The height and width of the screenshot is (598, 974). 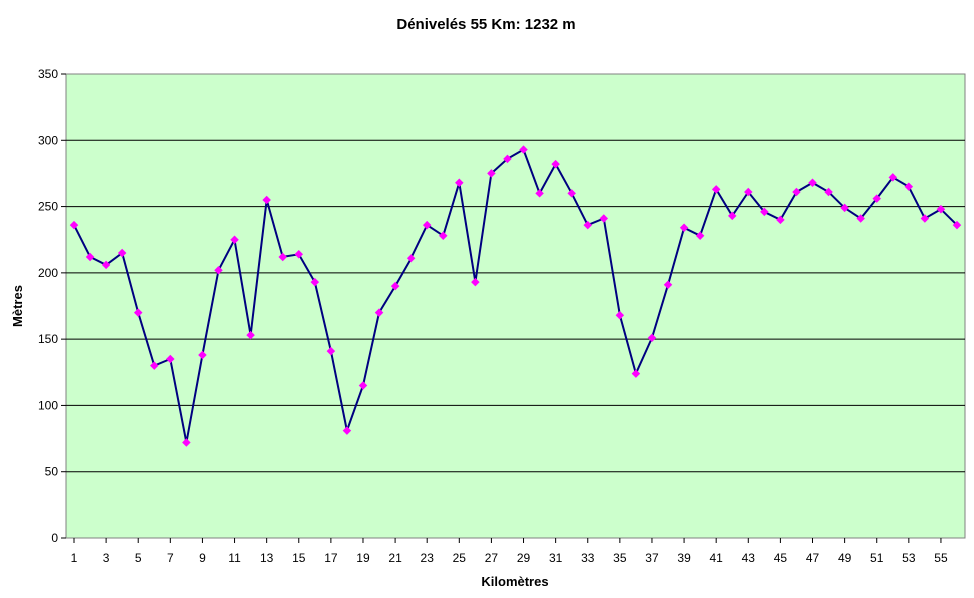 I want to click on y-tick-label: 350, so click(x=48, y=74).